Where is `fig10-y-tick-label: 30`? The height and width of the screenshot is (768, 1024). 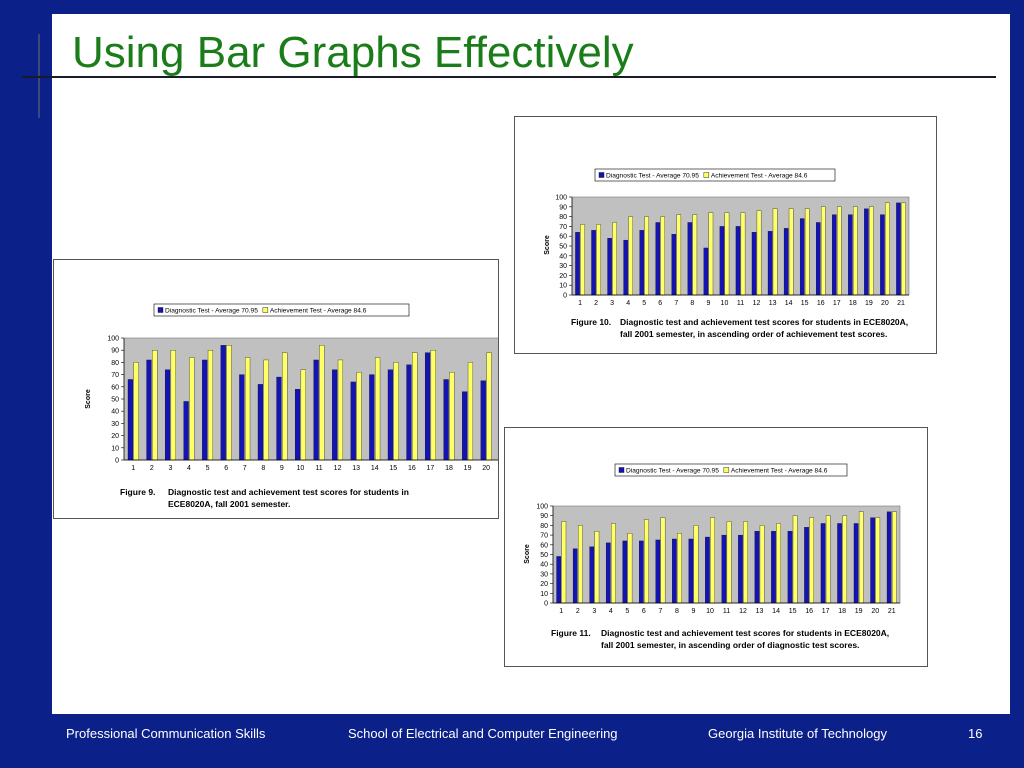 fig10-y-tick-label: 30 is located at coordinates (563, 266).